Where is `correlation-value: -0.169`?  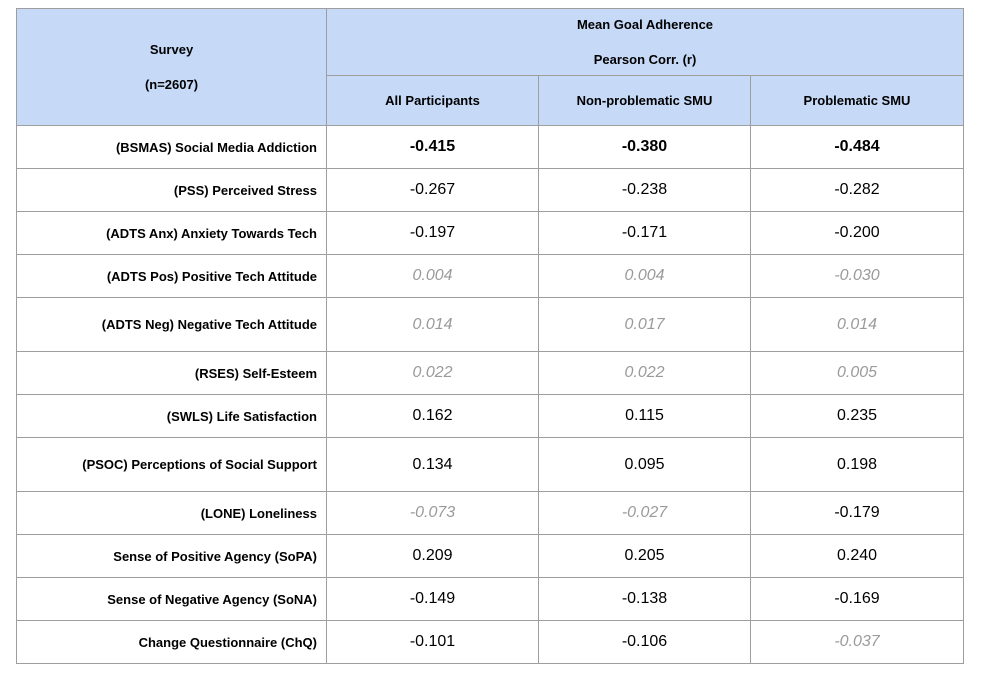 correlation-value: -0.169 is located at coordinates (857, 599).